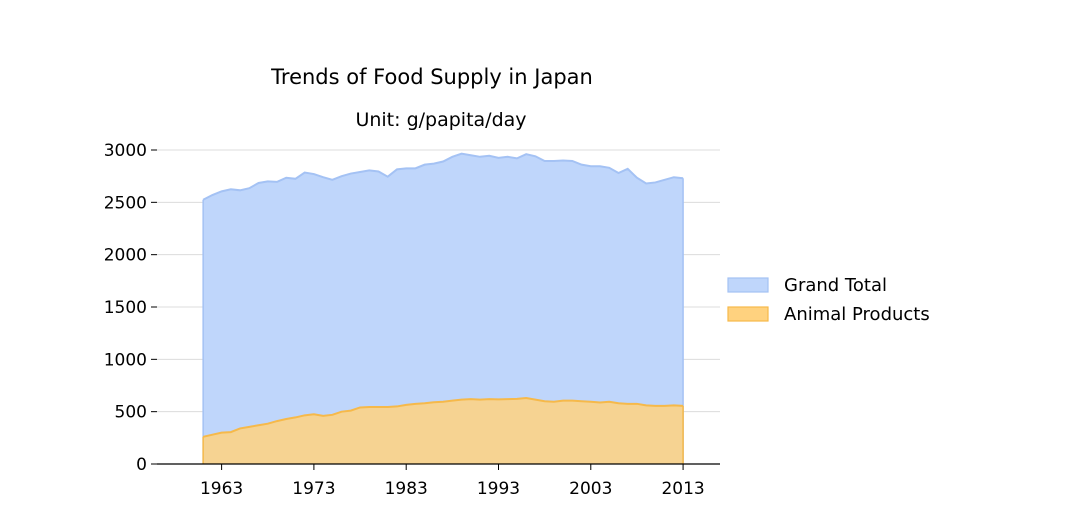  I want to click on y-tick-label: 2500, so click(125, 203).